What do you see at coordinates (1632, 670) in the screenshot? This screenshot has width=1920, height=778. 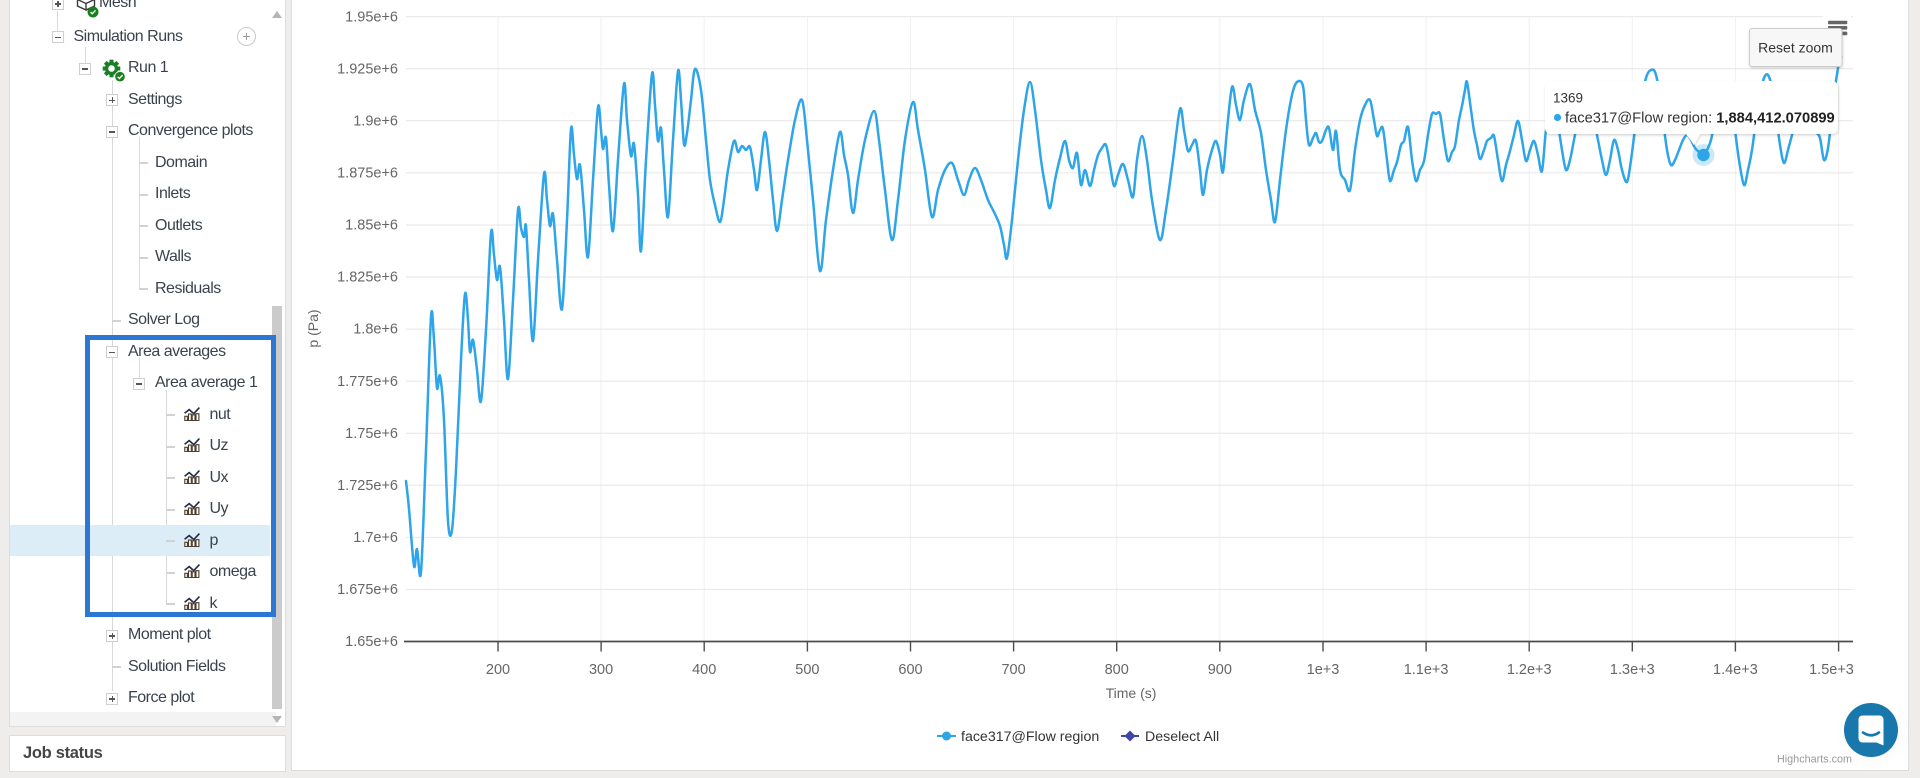 I see `svg-text: 1.3e+3` at bounding box center [1632, 670].